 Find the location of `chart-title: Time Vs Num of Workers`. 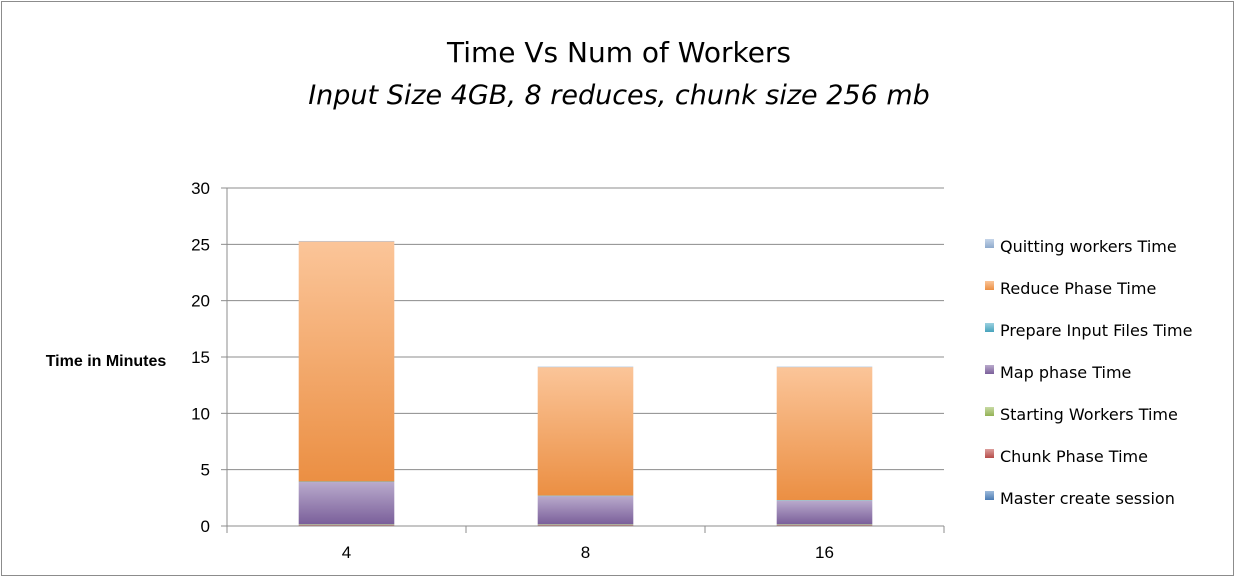

chart-title: Time Vs Num of Workers is located at coordinates (618, 52).